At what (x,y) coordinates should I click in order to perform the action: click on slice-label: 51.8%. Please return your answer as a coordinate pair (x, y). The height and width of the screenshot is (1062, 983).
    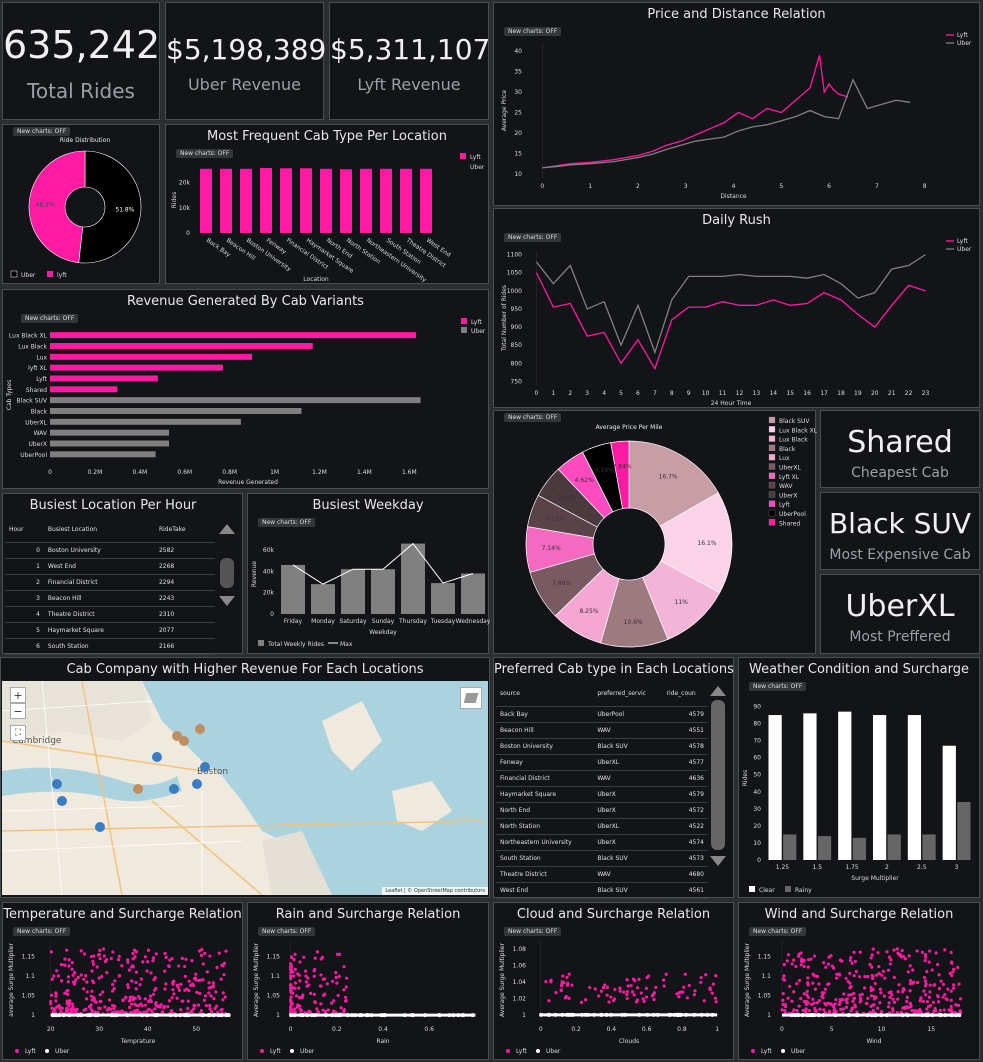
    Looking at the image, I should click on (124, 209).